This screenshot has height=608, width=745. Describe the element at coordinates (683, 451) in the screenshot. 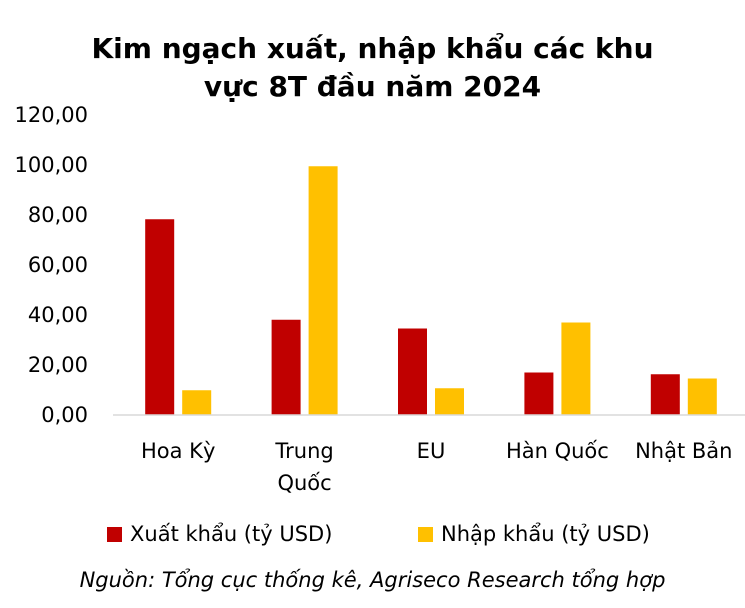

I see `x-tick-label: Nhật Bản` at that location.